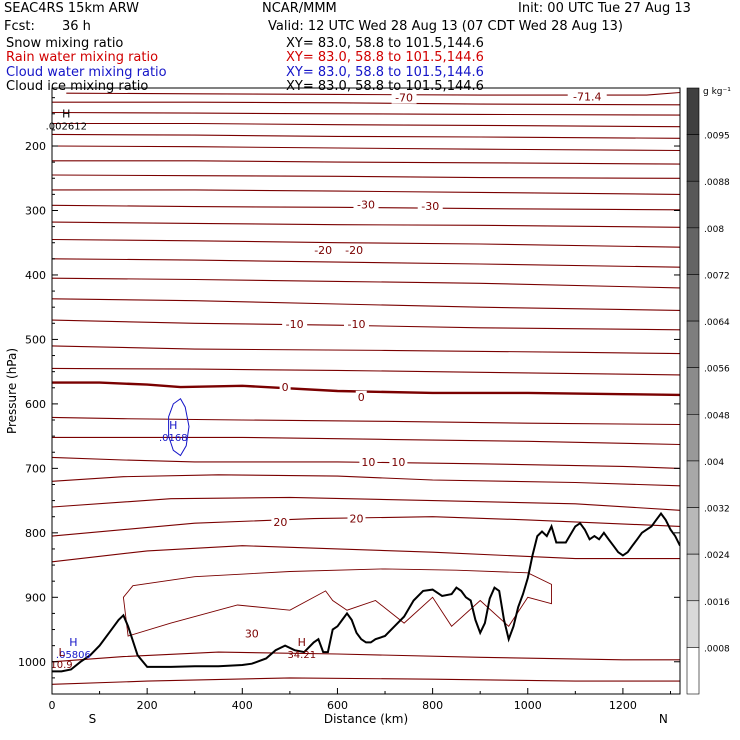 Image resolution: width=740 pixels, height=740 pixels. What do you see at coordinates (35, 146) in the screenshot?
I see `y-tick-label: 200` at bounding box center [35, 146].